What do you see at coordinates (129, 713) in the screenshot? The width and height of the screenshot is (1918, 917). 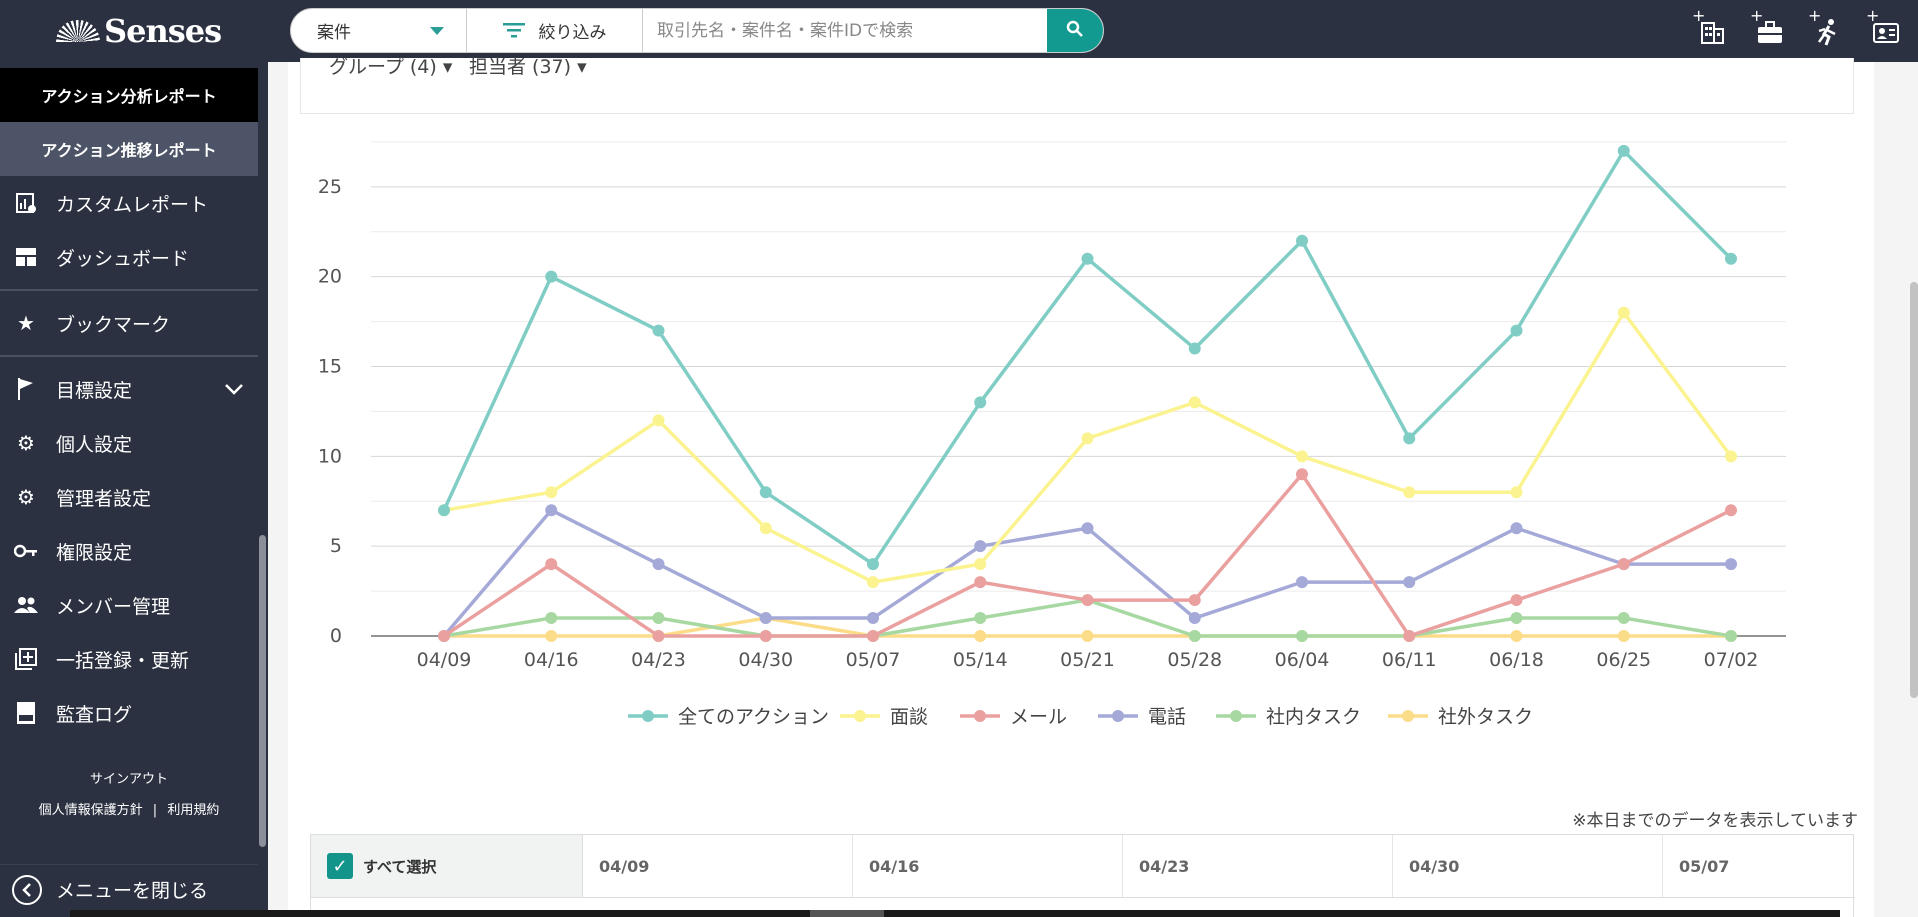 I see `sidebar-item-audit-log: 監査ログ` at bounding box center [129, 713].